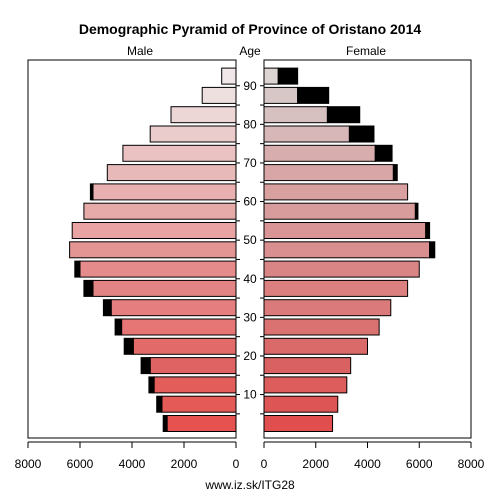 This screenshot has height=500, width=500. I want to click on female-x-tick-label: 2000, so click(315, 464).